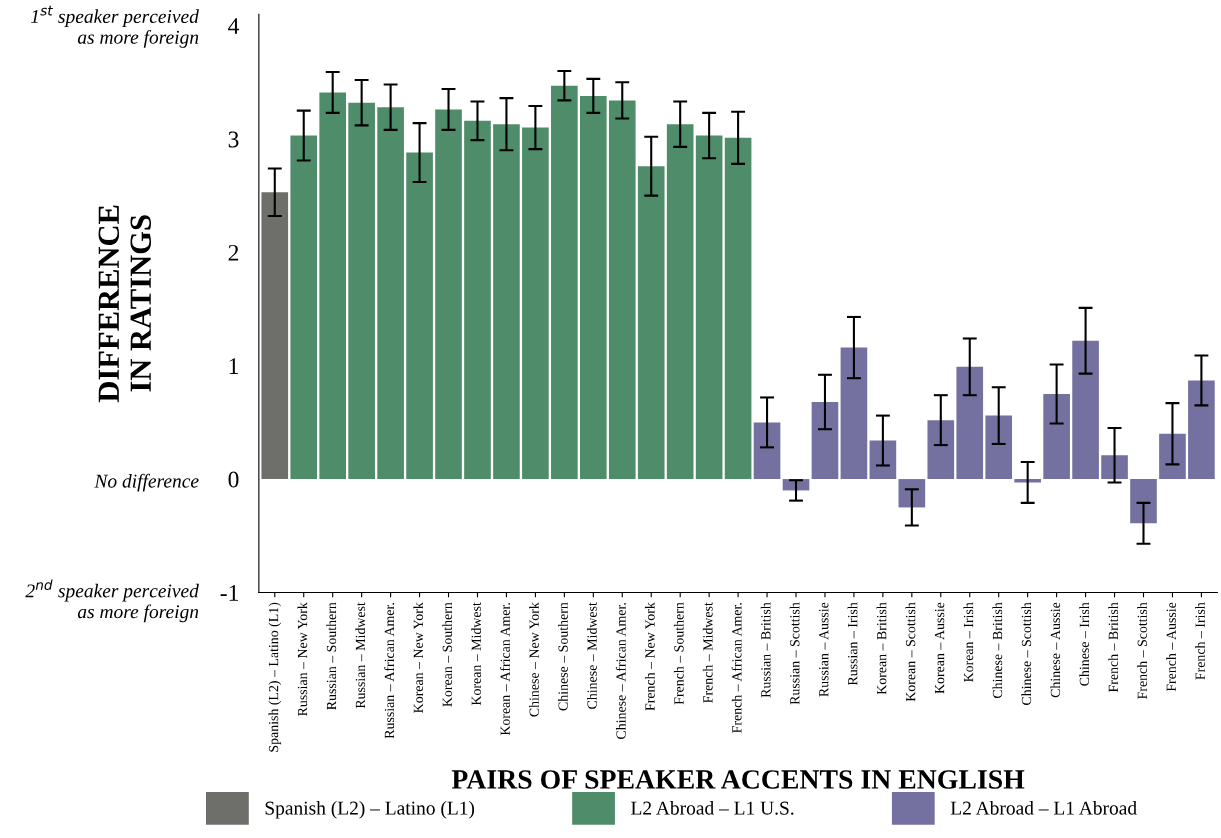 The width and height of the screenshot is (1221, 838). What do you see at coordinates (125, 304) in the screenshot?
I see `y-axis-title: DIFFERENCE IN RATINGS` at bounding box center [125, 304].